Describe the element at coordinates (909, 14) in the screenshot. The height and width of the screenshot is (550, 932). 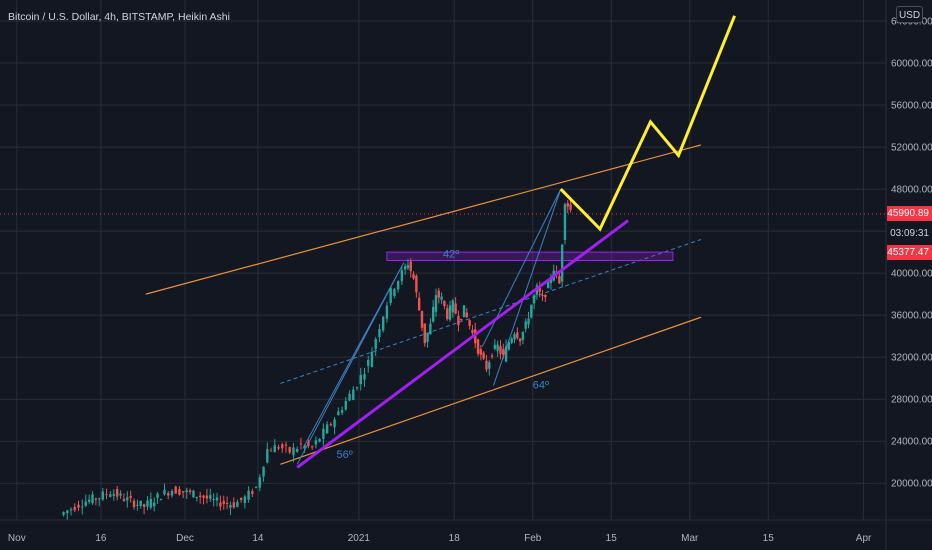
I see `currency-button: USD` at that location.